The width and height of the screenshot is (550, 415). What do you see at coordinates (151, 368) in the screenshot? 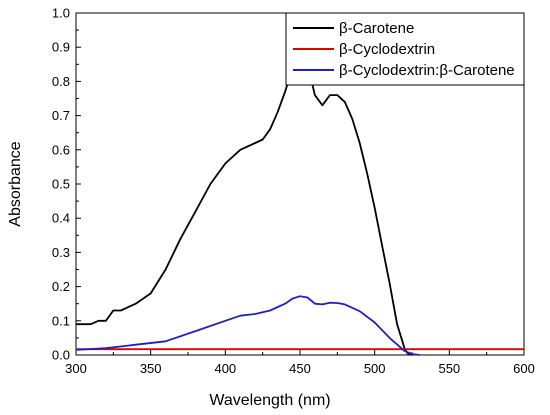
I see `x-tick-label: 350` at bounding box center [151, 368].